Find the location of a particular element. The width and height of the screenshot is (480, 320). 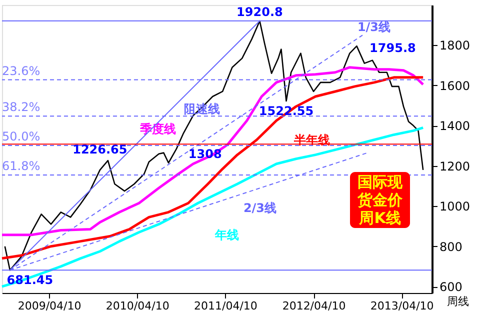

y-tick-label: 1400 is located at coordinates (455, 126).